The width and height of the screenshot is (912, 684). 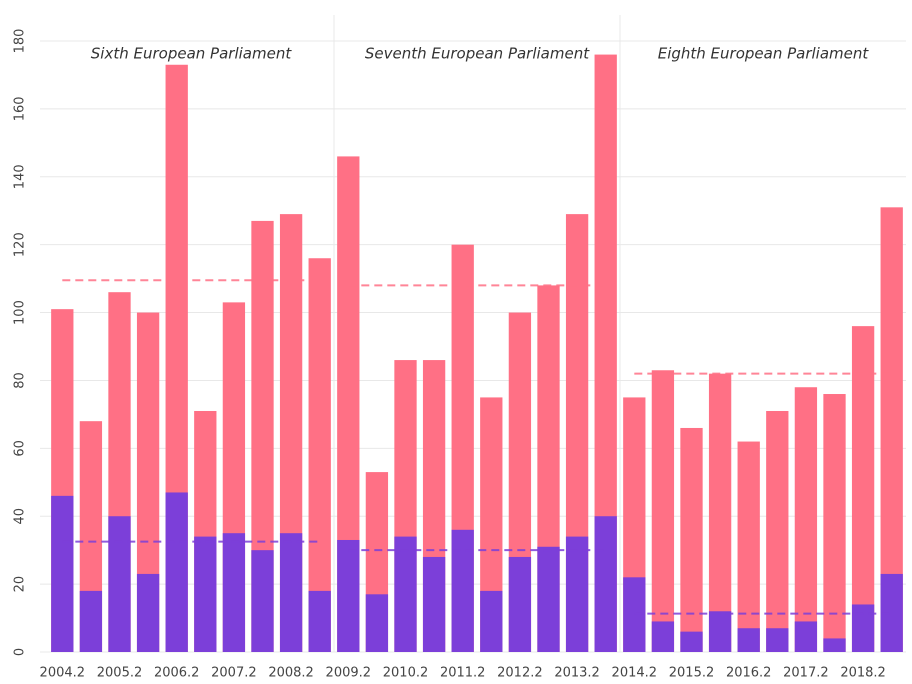 What do you see at coordinates (863, 673) in the screenshot?
I see `x-tick-label: 2018.2` at bounding box center [863, 673].